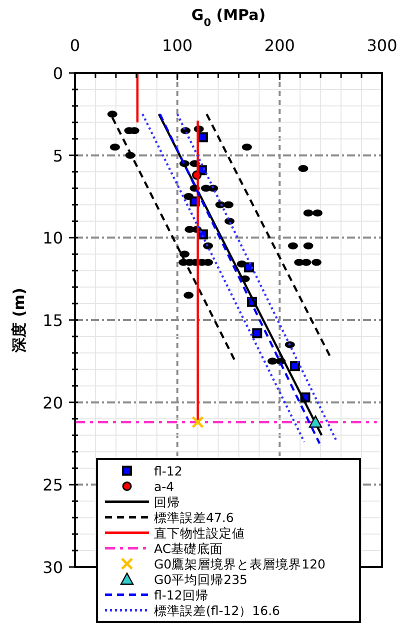 Image resolution: width=401 pixels, height=625 pixels. I want to click on y-axis-title: 深度 (m), so click(19, 321).